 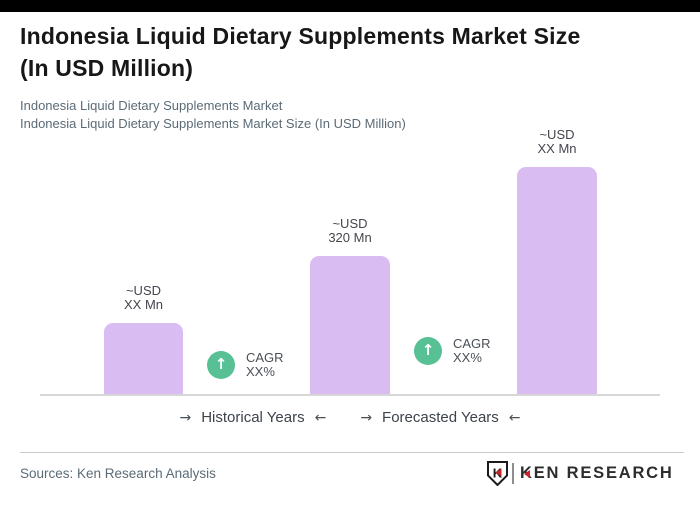 What do you see at coordinates (350, 237) in the screenshot?
I see `bar-value-line2: 320 Mn` at bounding box center [350, 237].